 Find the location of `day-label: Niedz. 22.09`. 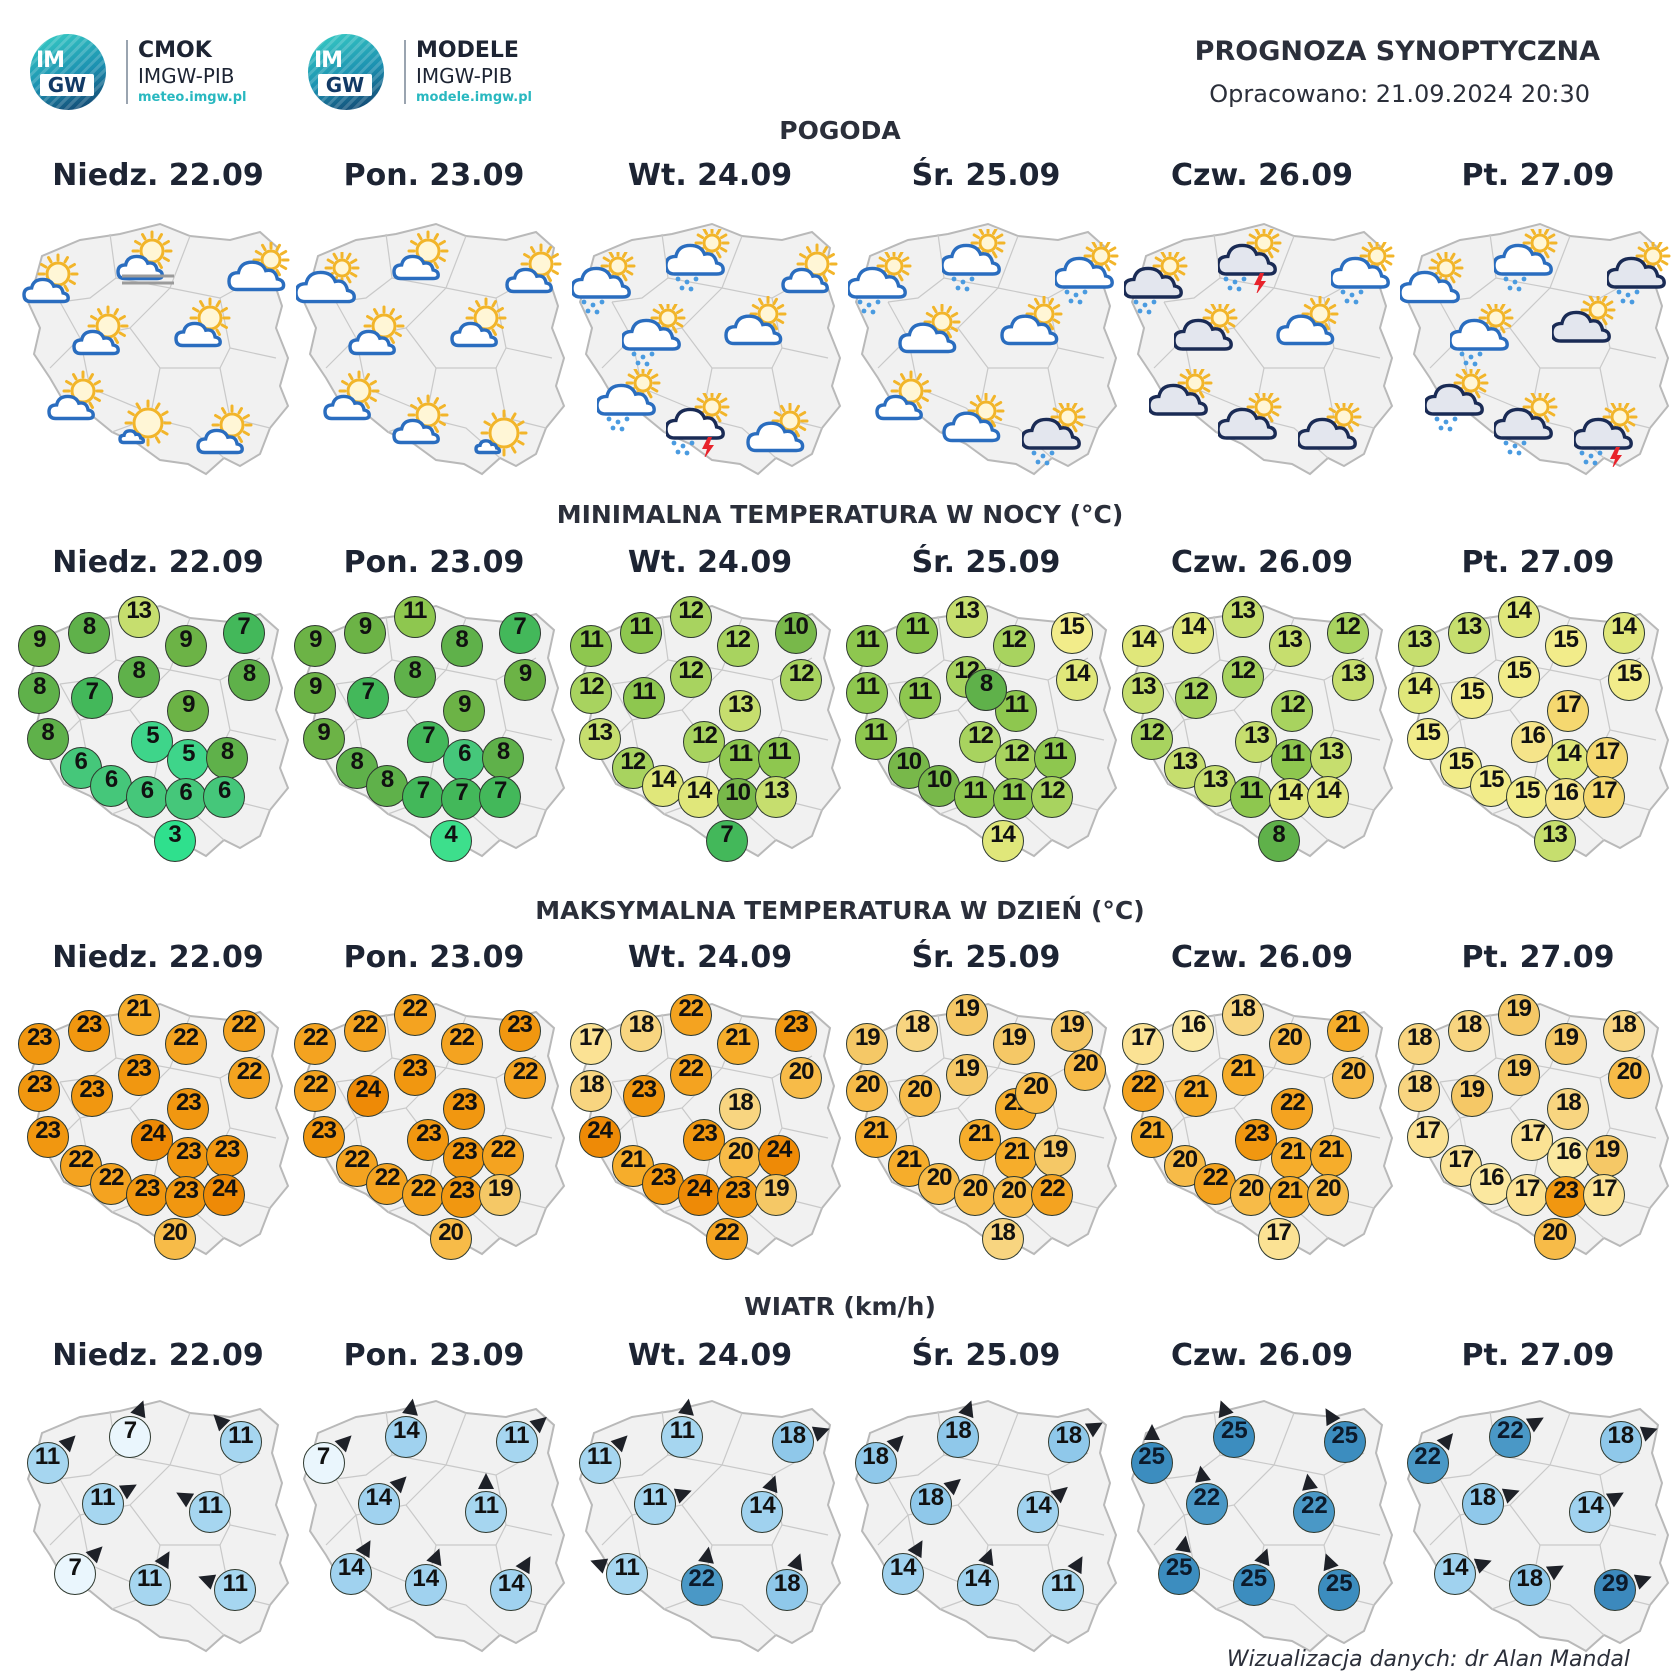

day-label: Niedz. 22.09 is located at coordinates (158, 957).